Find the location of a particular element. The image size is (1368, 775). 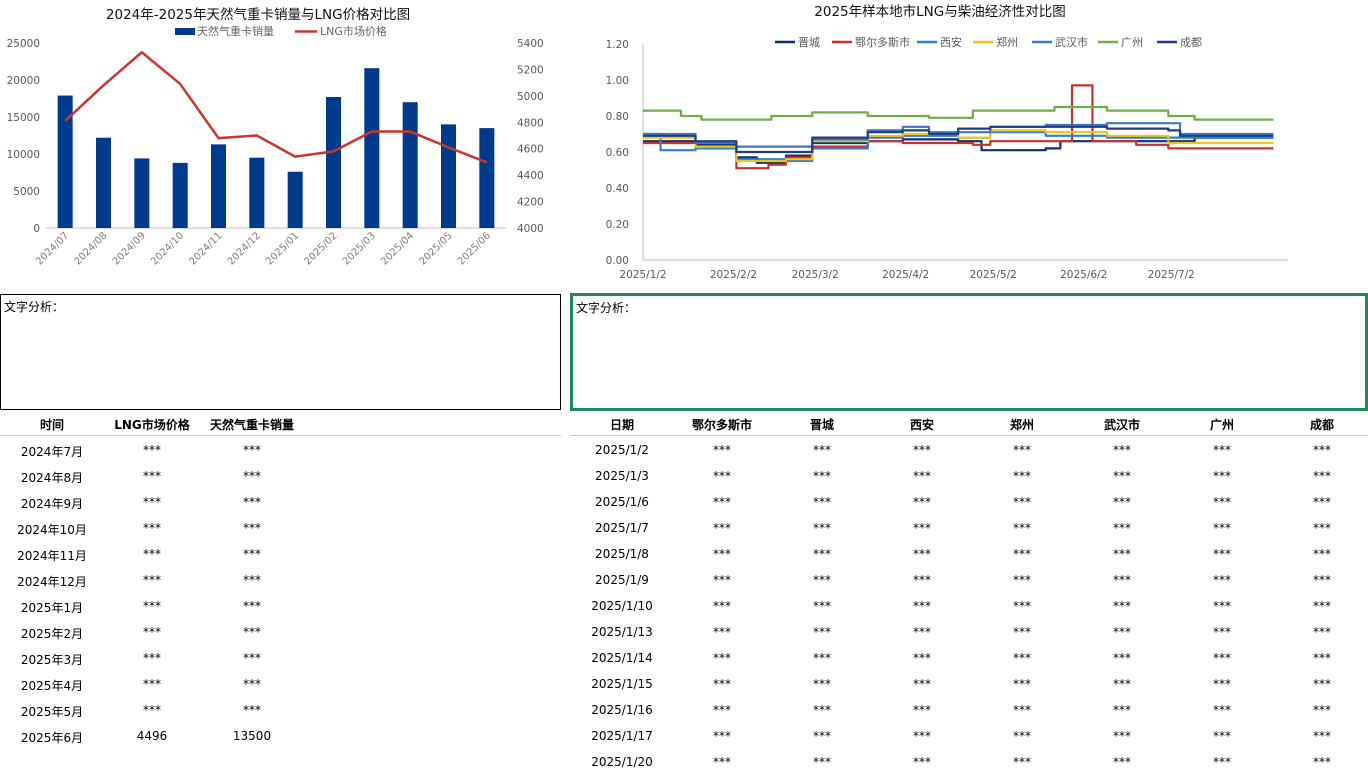

table-row: 2025/1/10 *** *** *** *** *** *** *** is located at coordinates (969, 606).